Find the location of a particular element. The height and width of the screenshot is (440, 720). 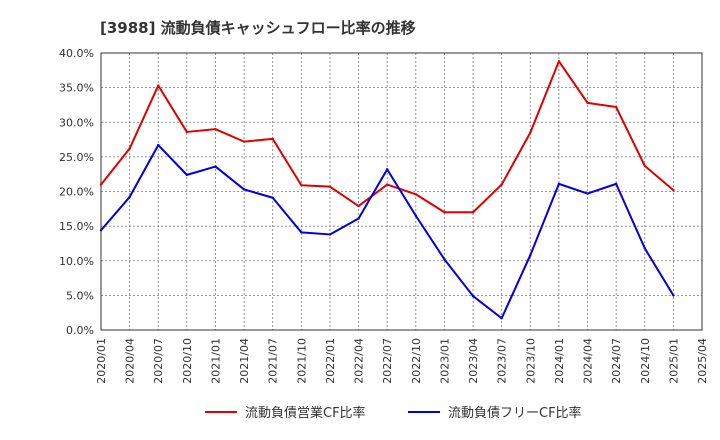

legend-label-1: 流動負債営業CF比率 is located at coordinates (305, 413).